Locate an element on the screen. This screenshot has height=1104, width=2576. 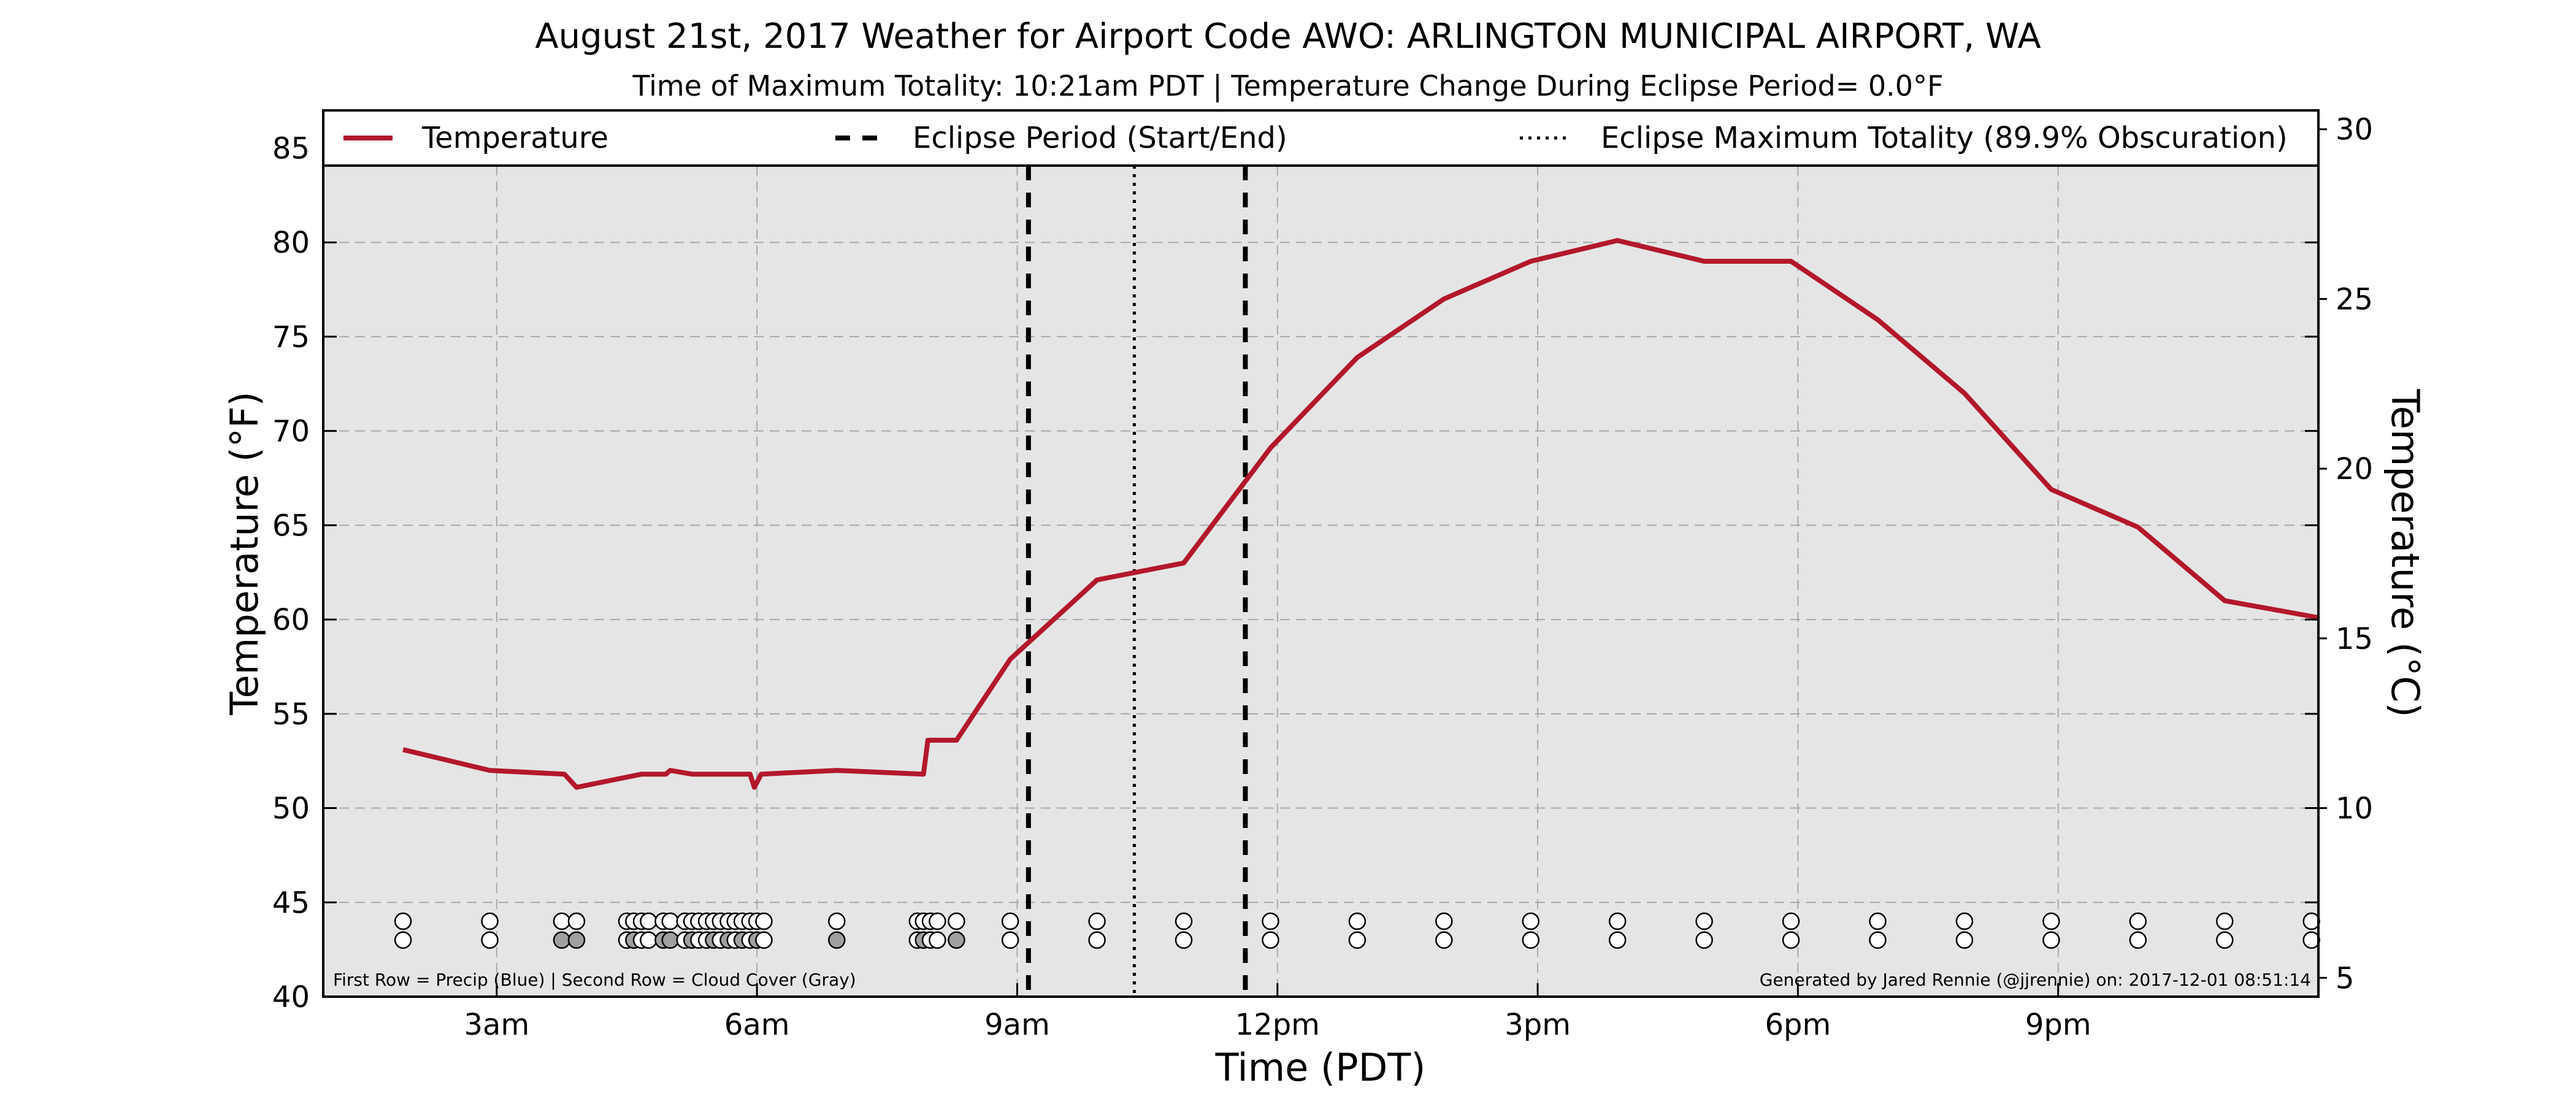
x-tick-label: 3pm is located at coordinates (1538, 1025).